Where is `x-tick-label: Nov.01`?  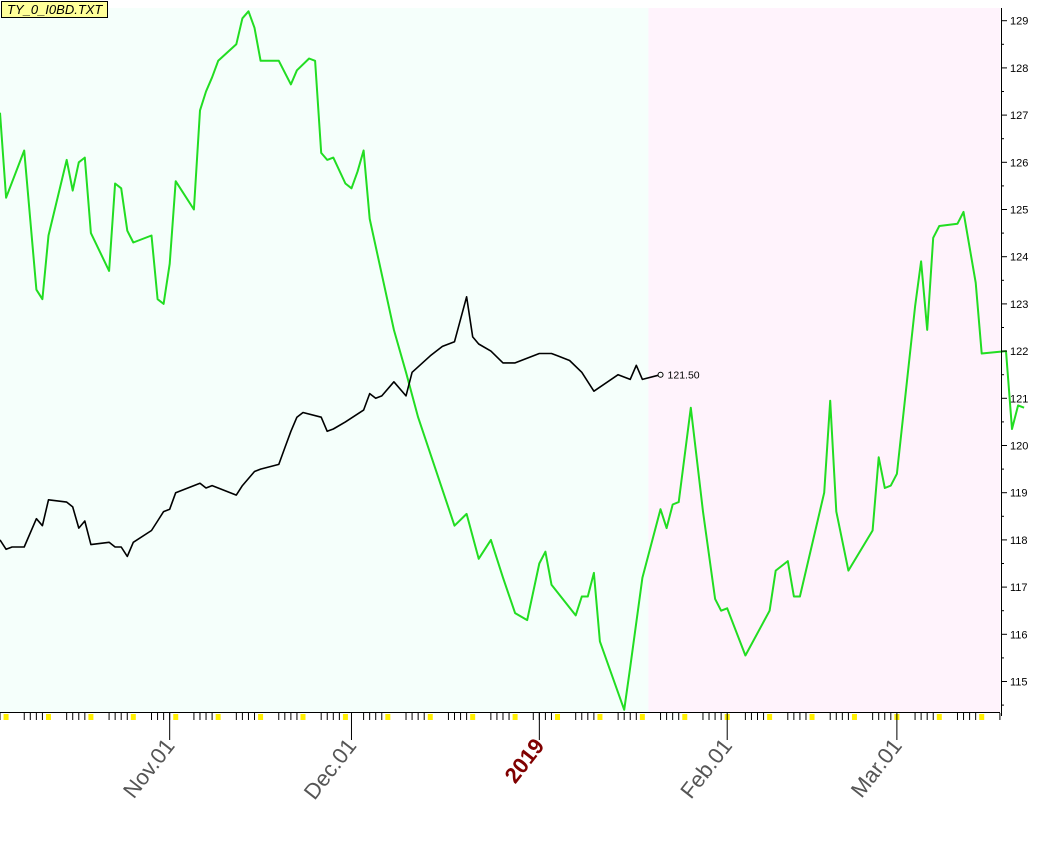
x-tick-label: Nov.01 is located at coordinates (149, 768).